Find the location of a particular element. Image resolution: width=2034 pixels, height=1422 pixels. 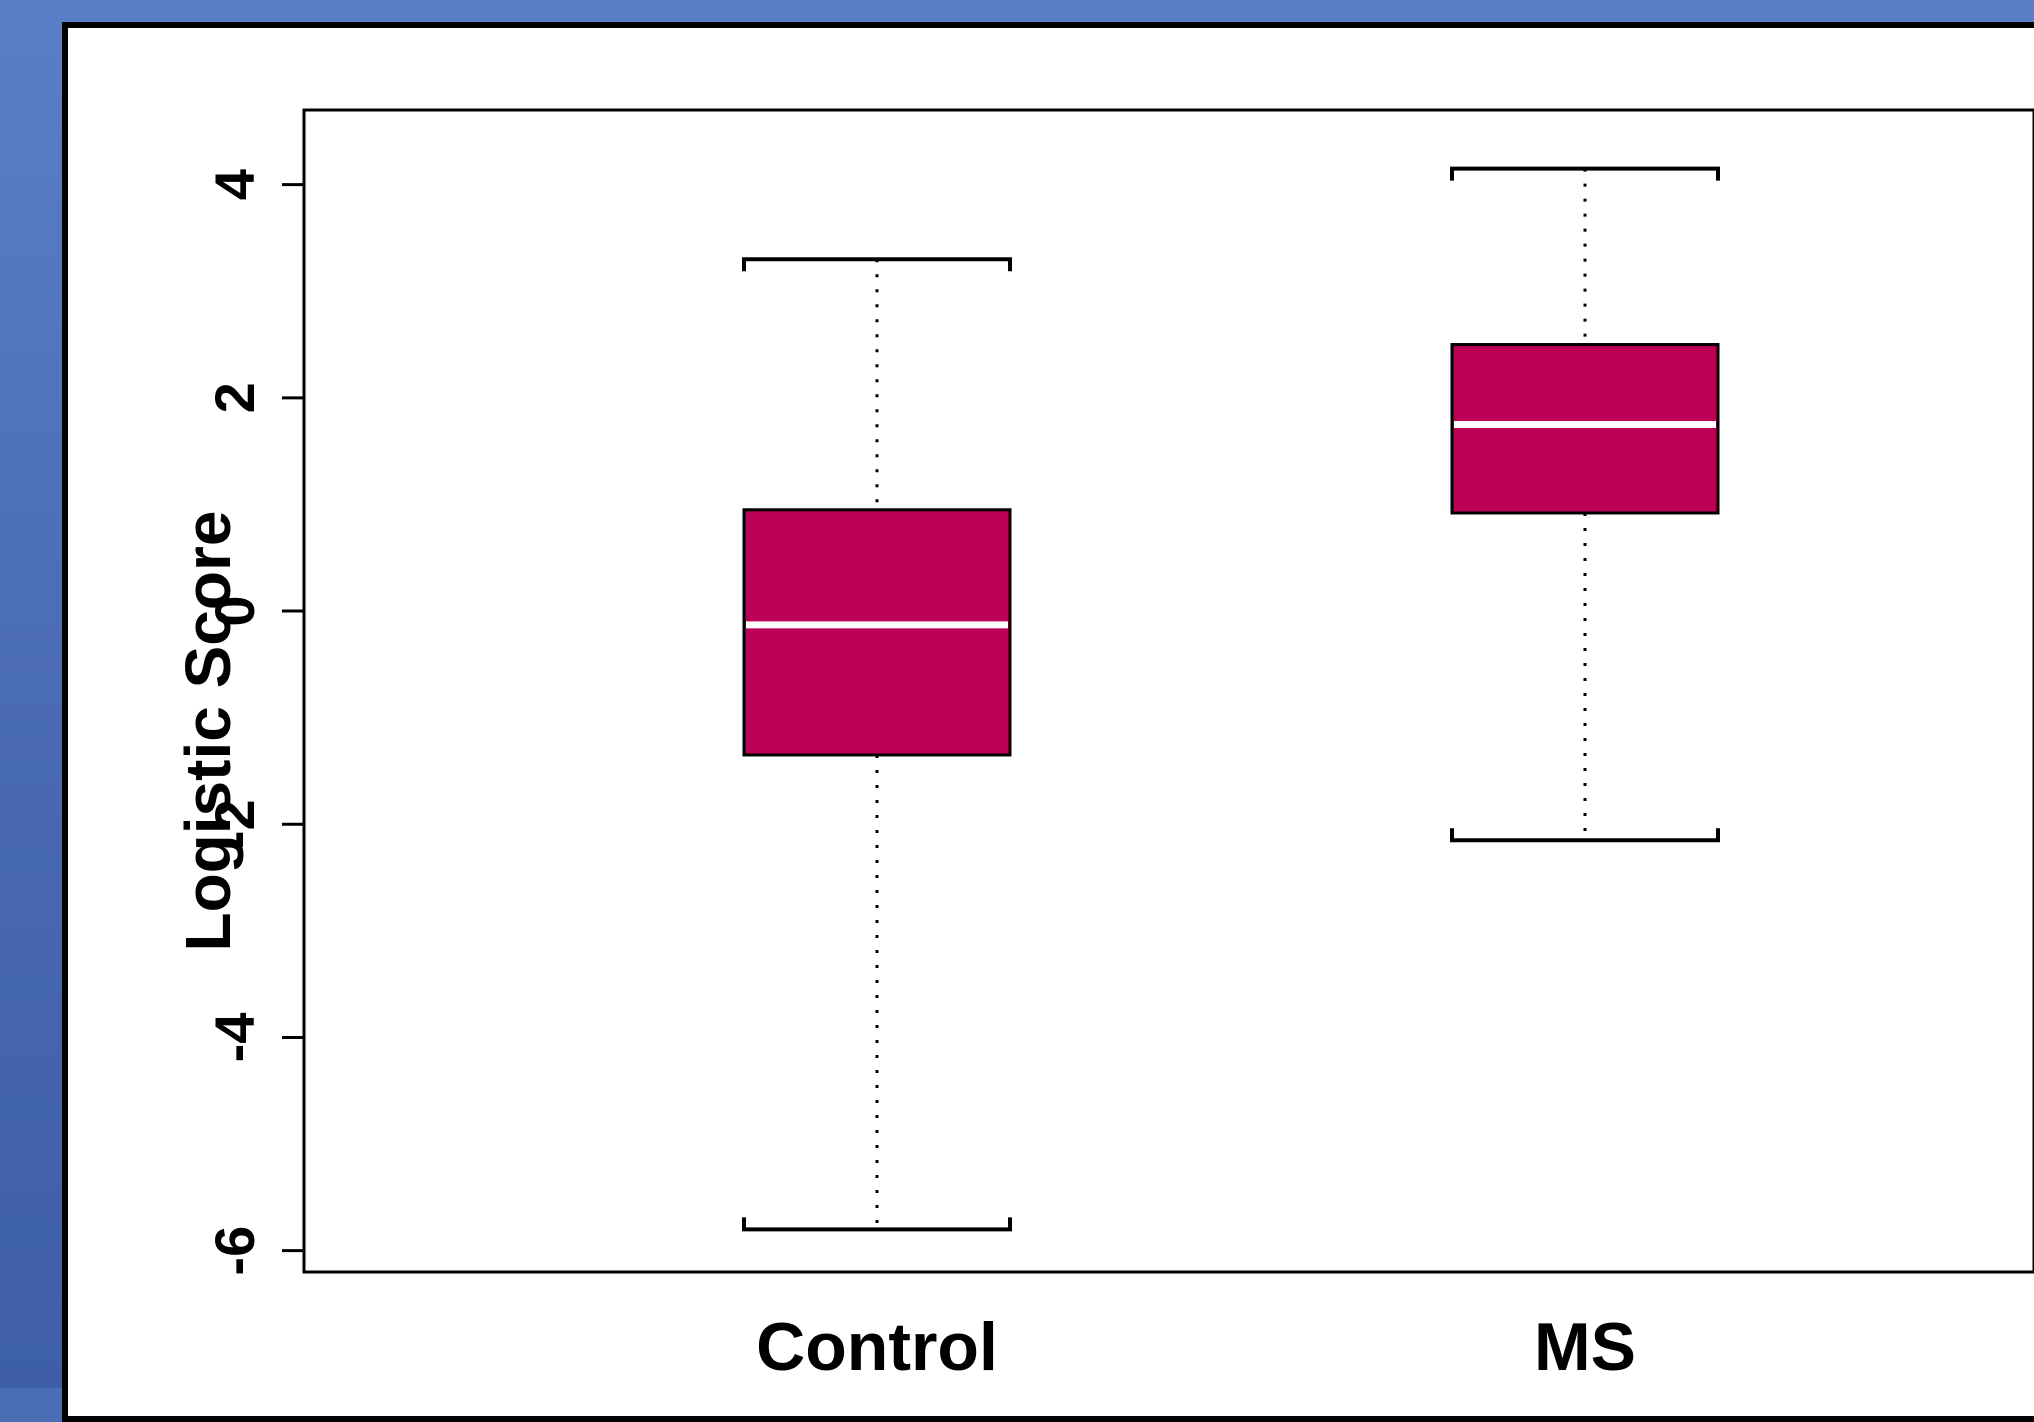

y-tick-label: 0 is located at coordinates (234, 610).